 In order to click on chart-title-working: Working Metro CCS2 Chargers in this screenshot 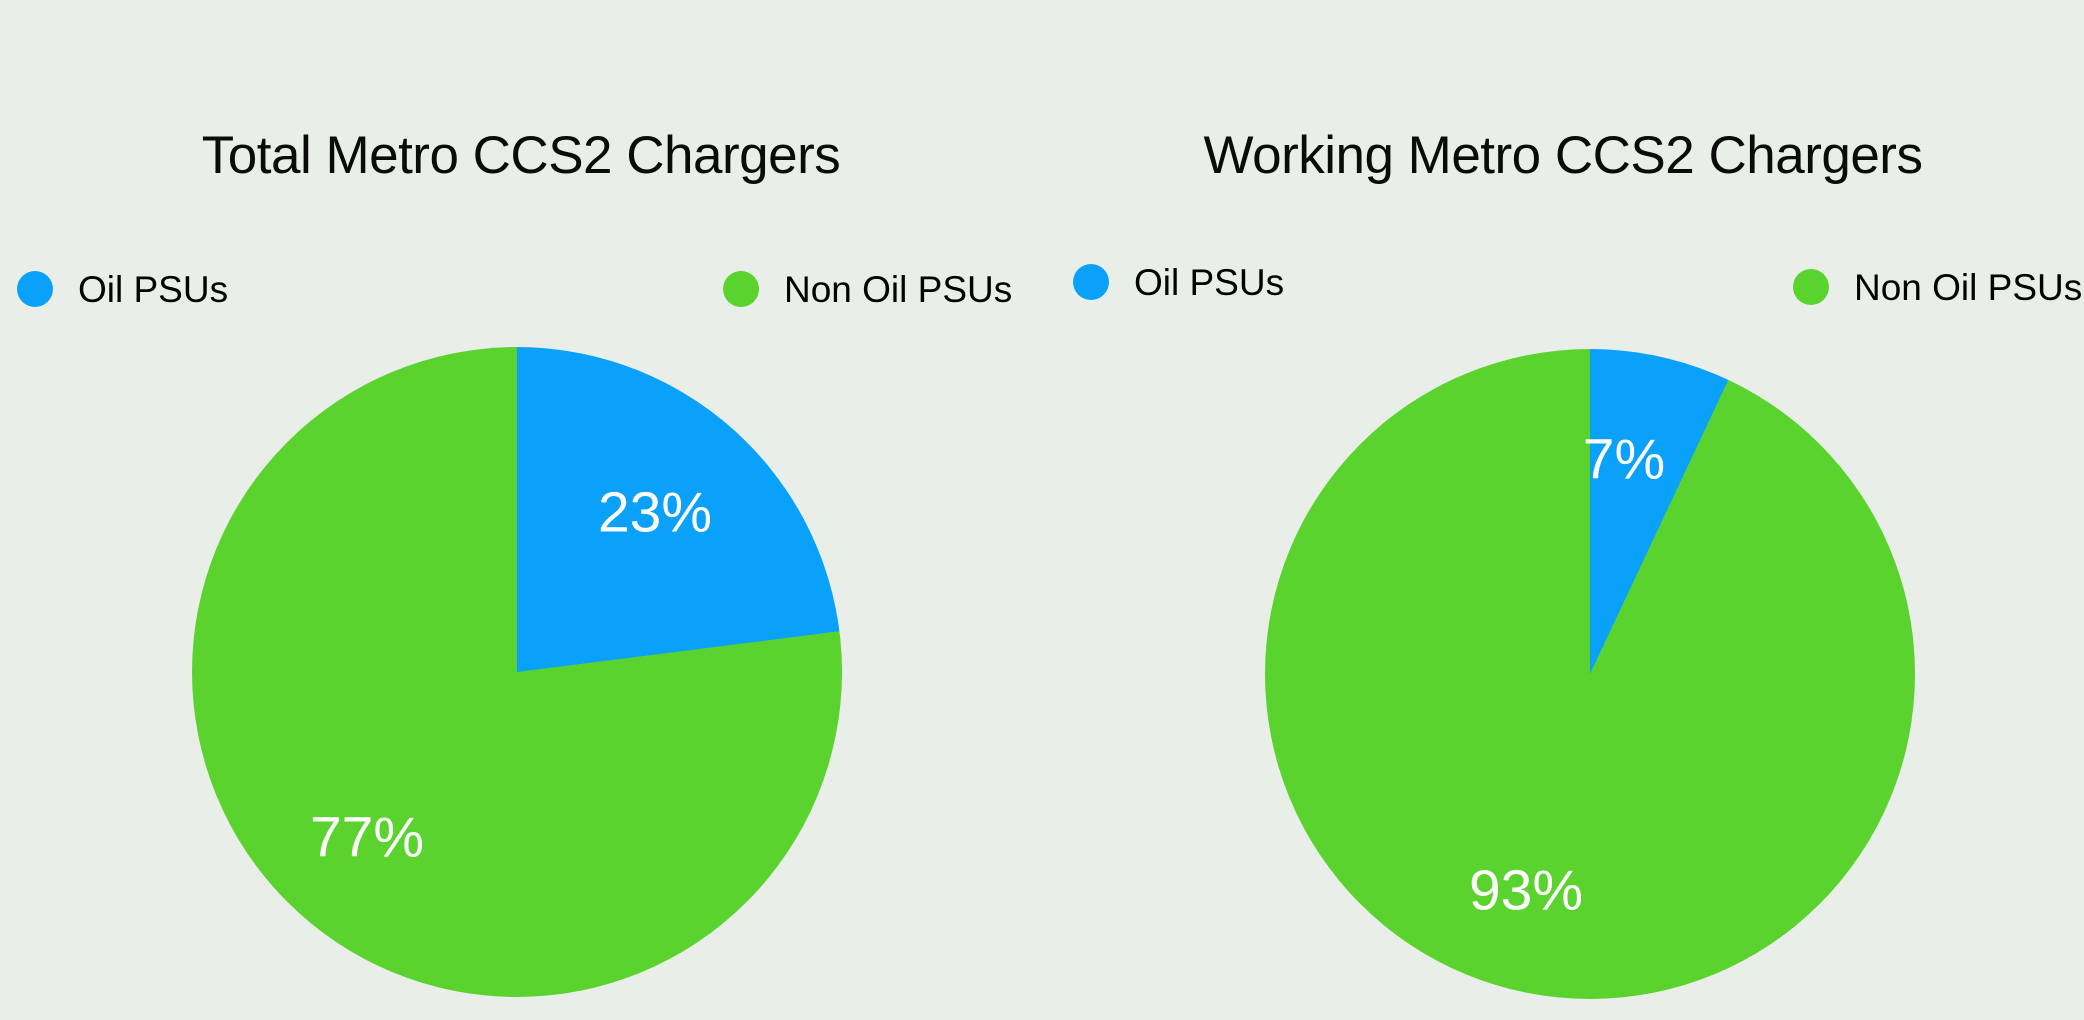, I will do `click(1563, 155)`.